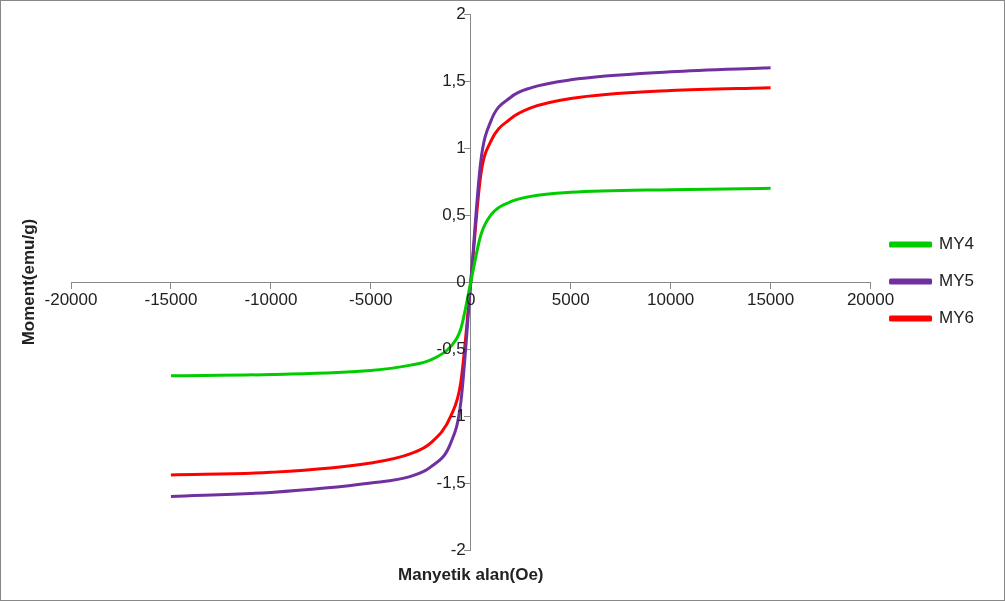  Describe the element at coordinates (171, 299) in the screenshot. I see `x-tick-label: -15000` at that location.